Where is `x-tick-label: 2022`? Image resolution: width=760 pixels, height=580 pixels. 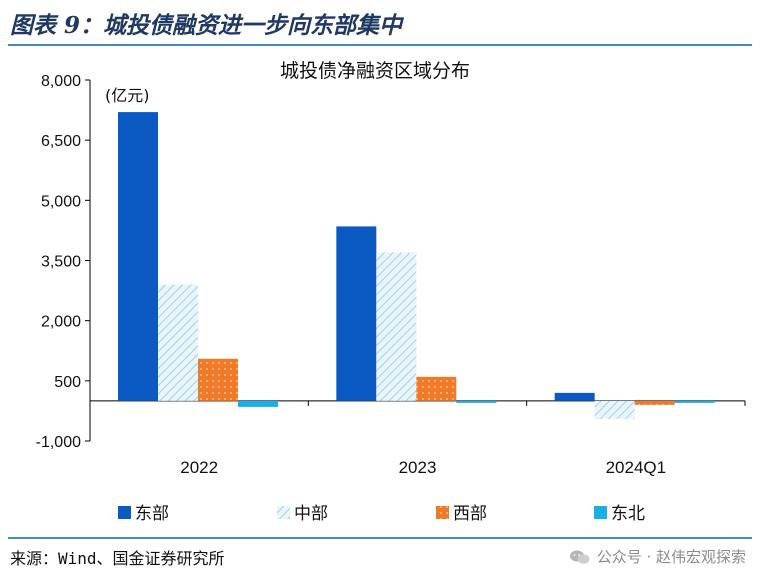
x-tick-label: 2022 is located at coordinates (199, 467).